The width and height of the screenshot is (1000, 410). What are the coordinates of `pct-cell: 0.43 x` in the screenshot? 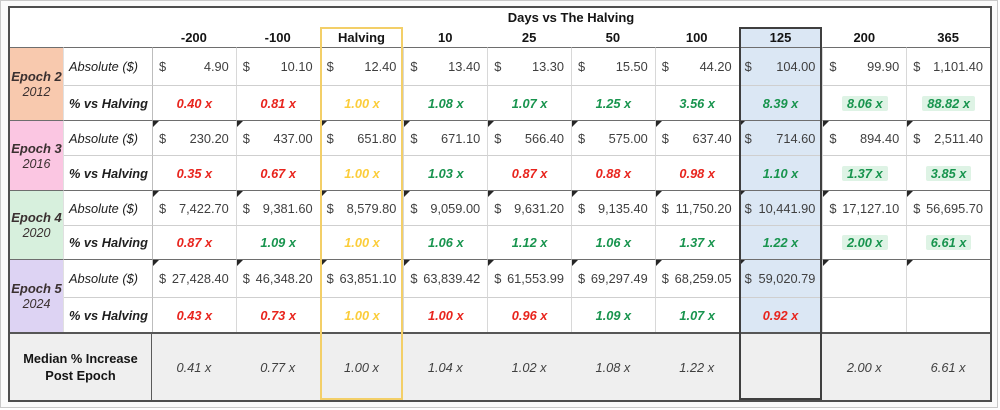 It's located at (194, 314).